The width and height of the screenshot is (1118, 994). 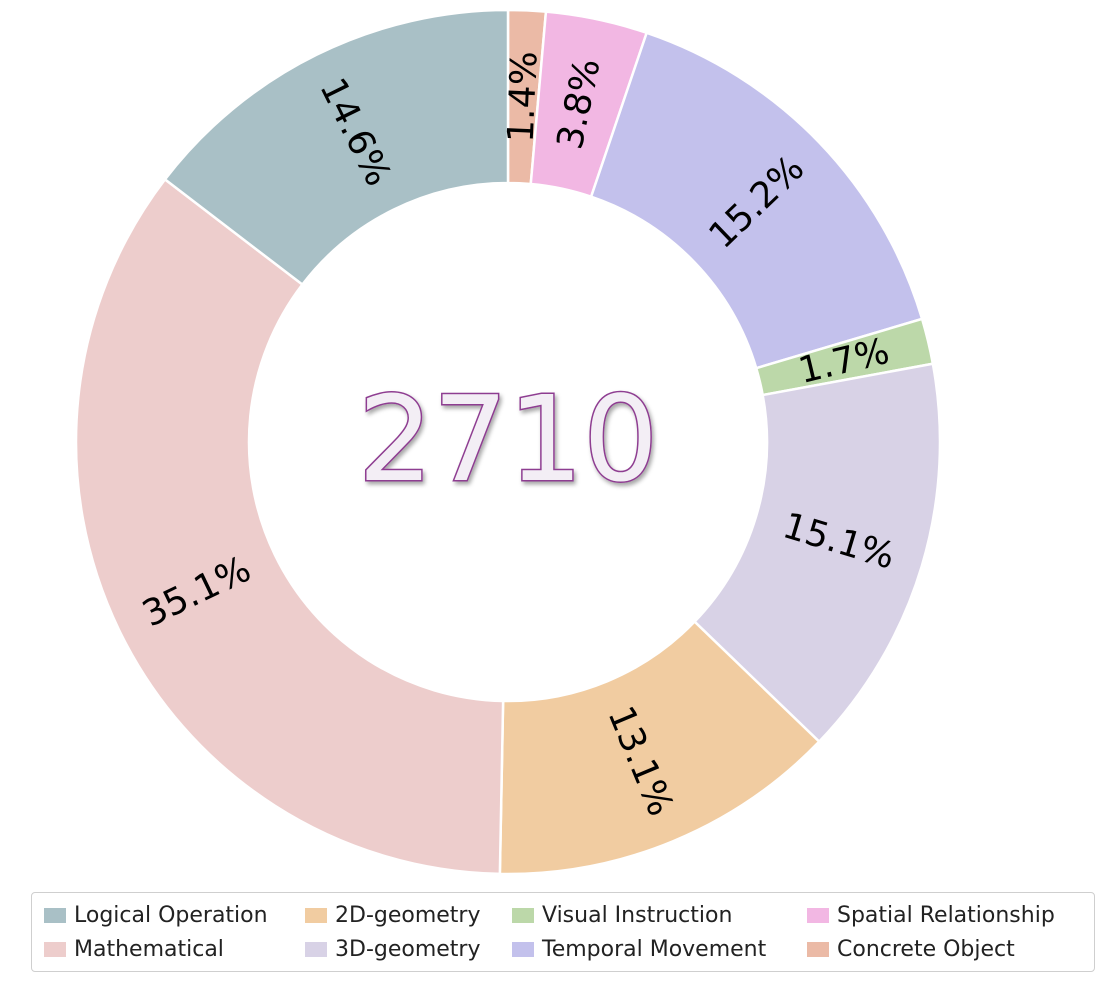 What do you see at coordinates (659, 747) in the screenshot?
I see `slice-2d-geometry` at bounding box center [659, 747].